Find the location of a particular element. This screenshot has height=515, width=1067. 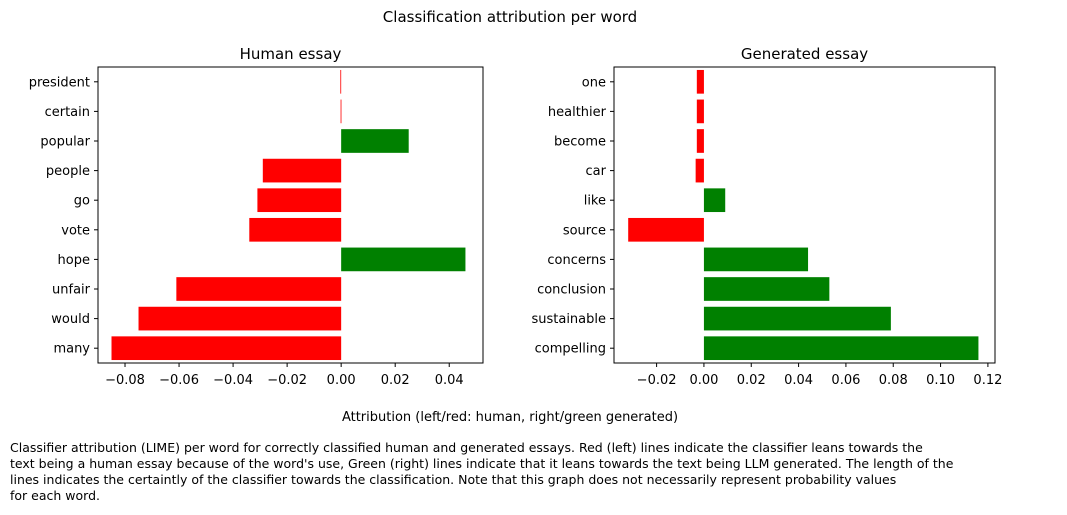

y-tick-label: popular is located at coordinates (65, 142).